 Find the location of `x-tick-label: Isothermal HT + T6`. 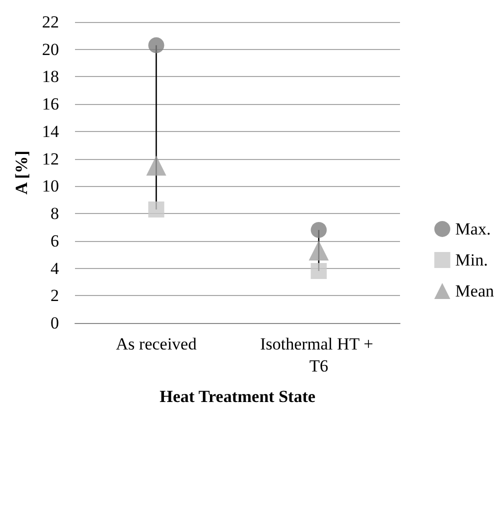

x-tick-label: Isothermal HT + T6 is located at coordinates (319, 355).